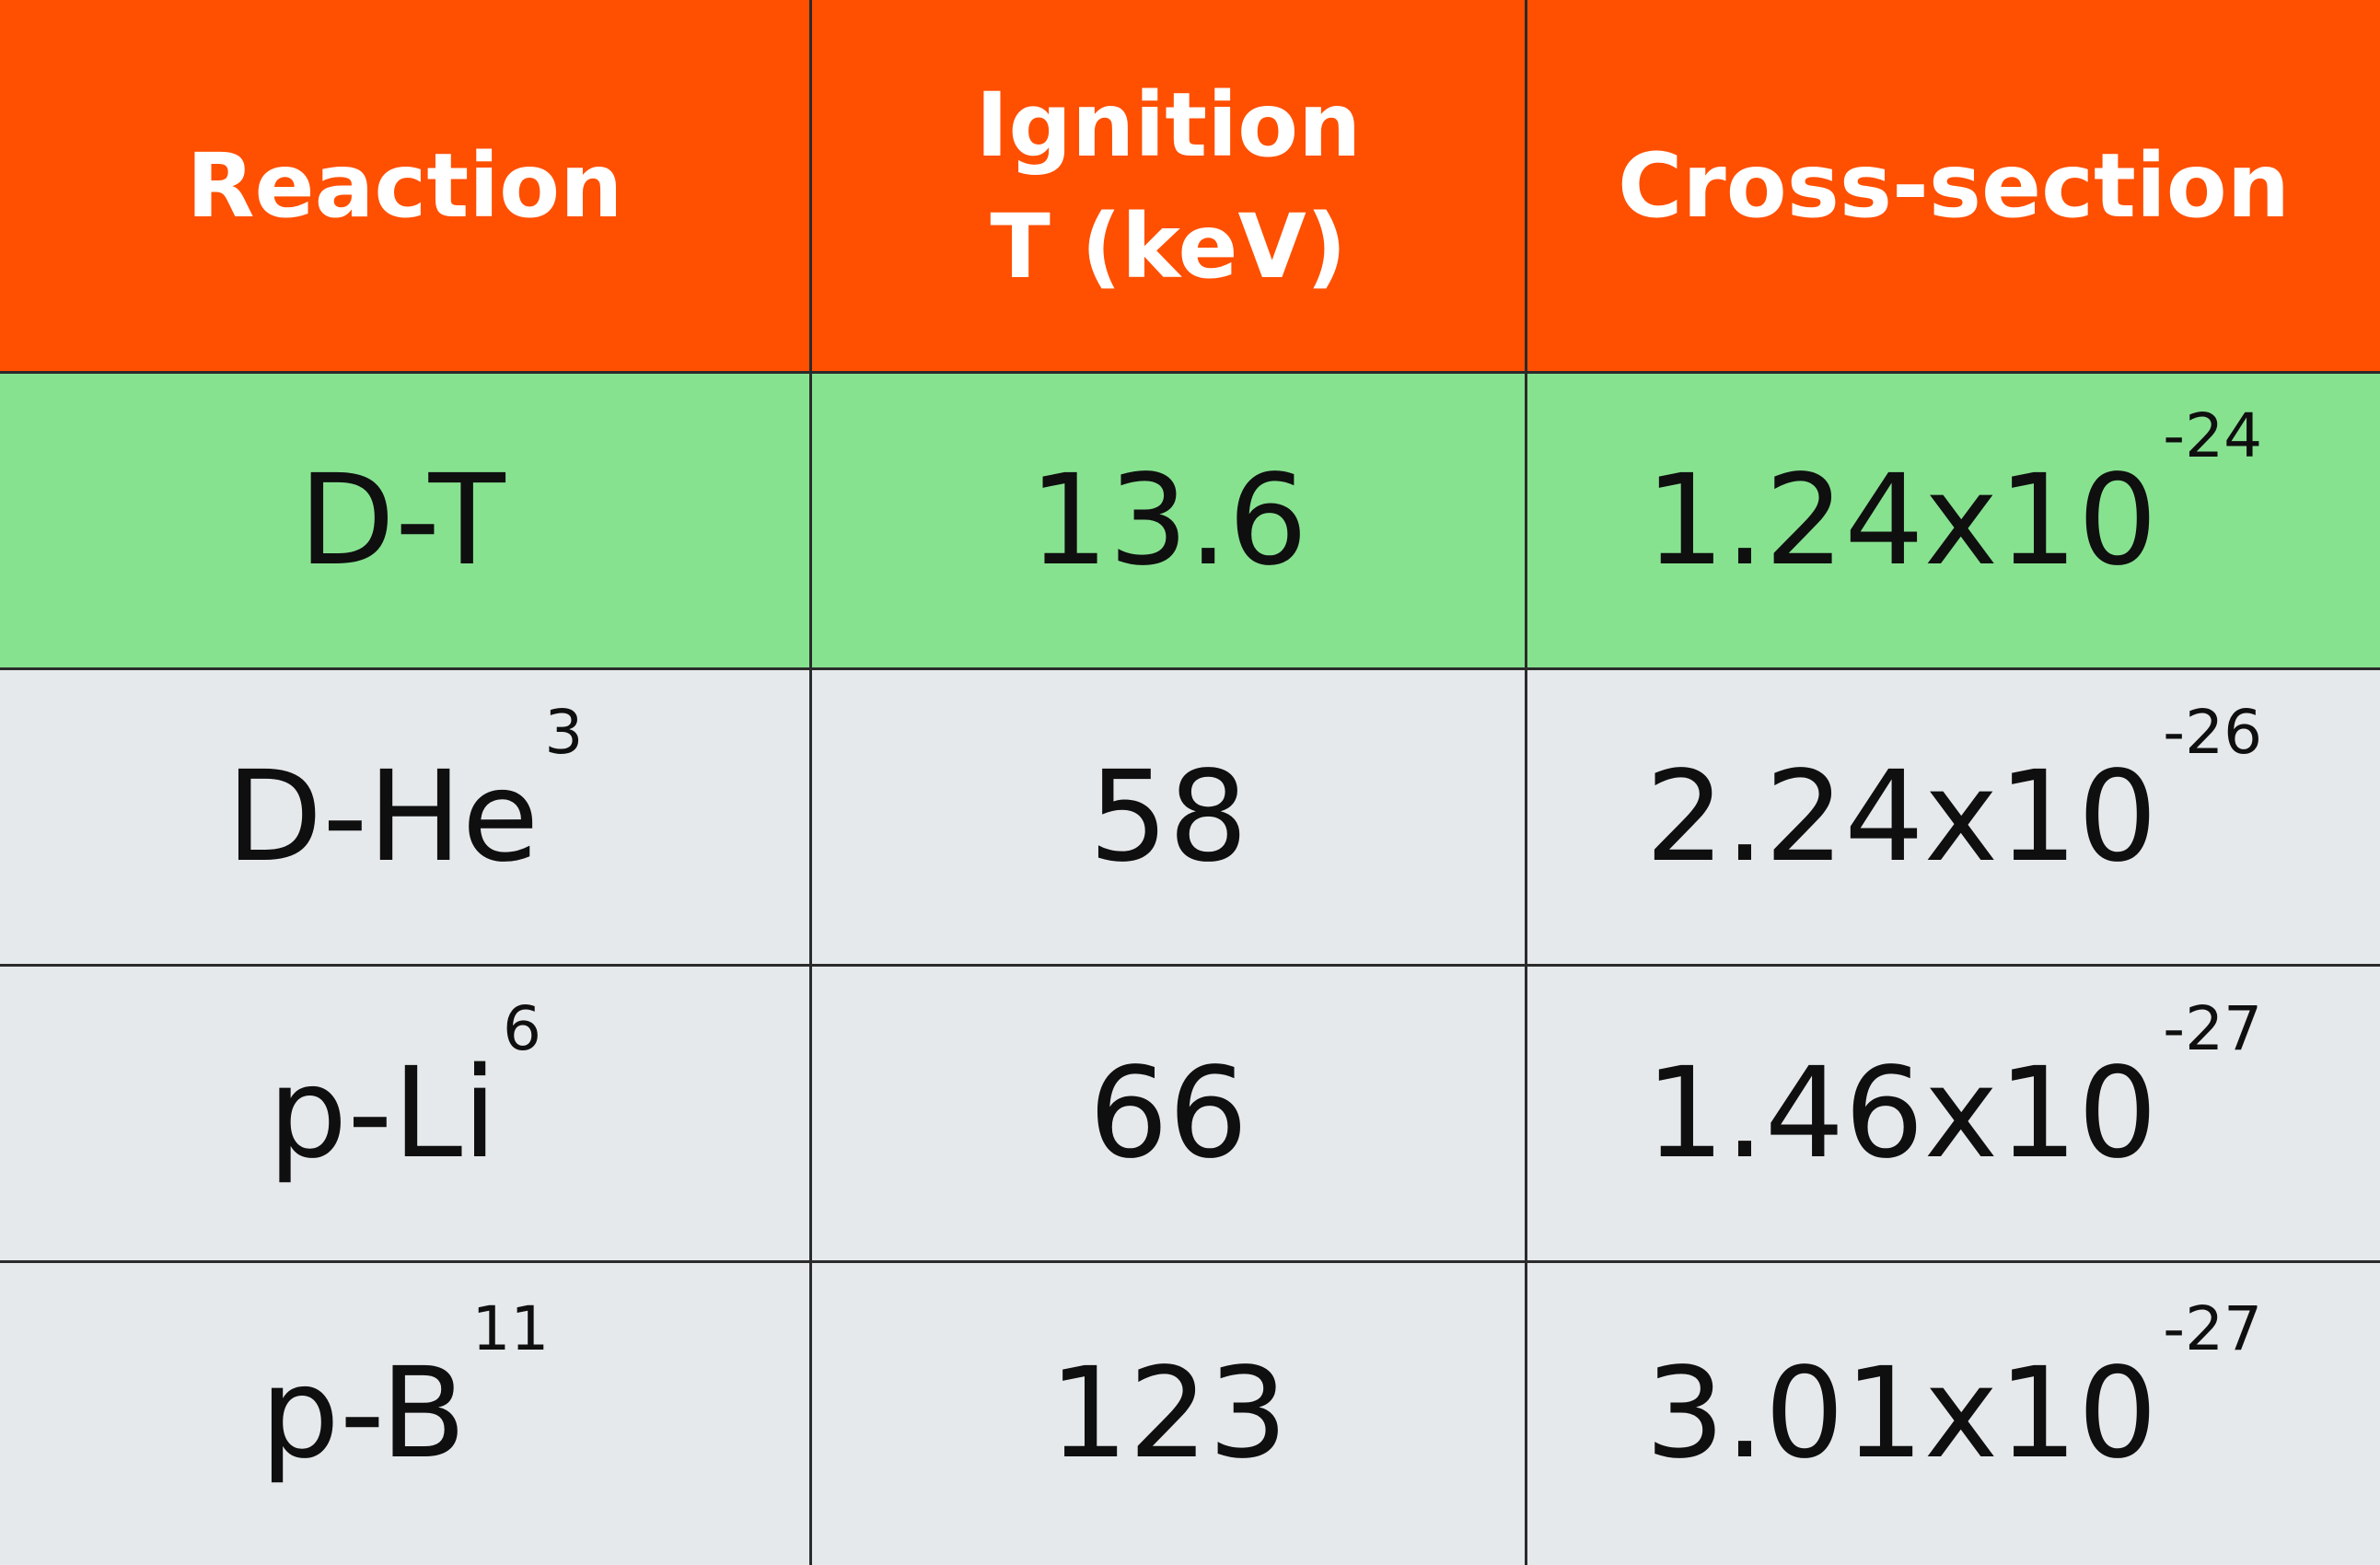 The height and width of the screenshot is (1565, 2380). I want to click on table-row-cell-ignition: 13.6, so click(1169, 522).